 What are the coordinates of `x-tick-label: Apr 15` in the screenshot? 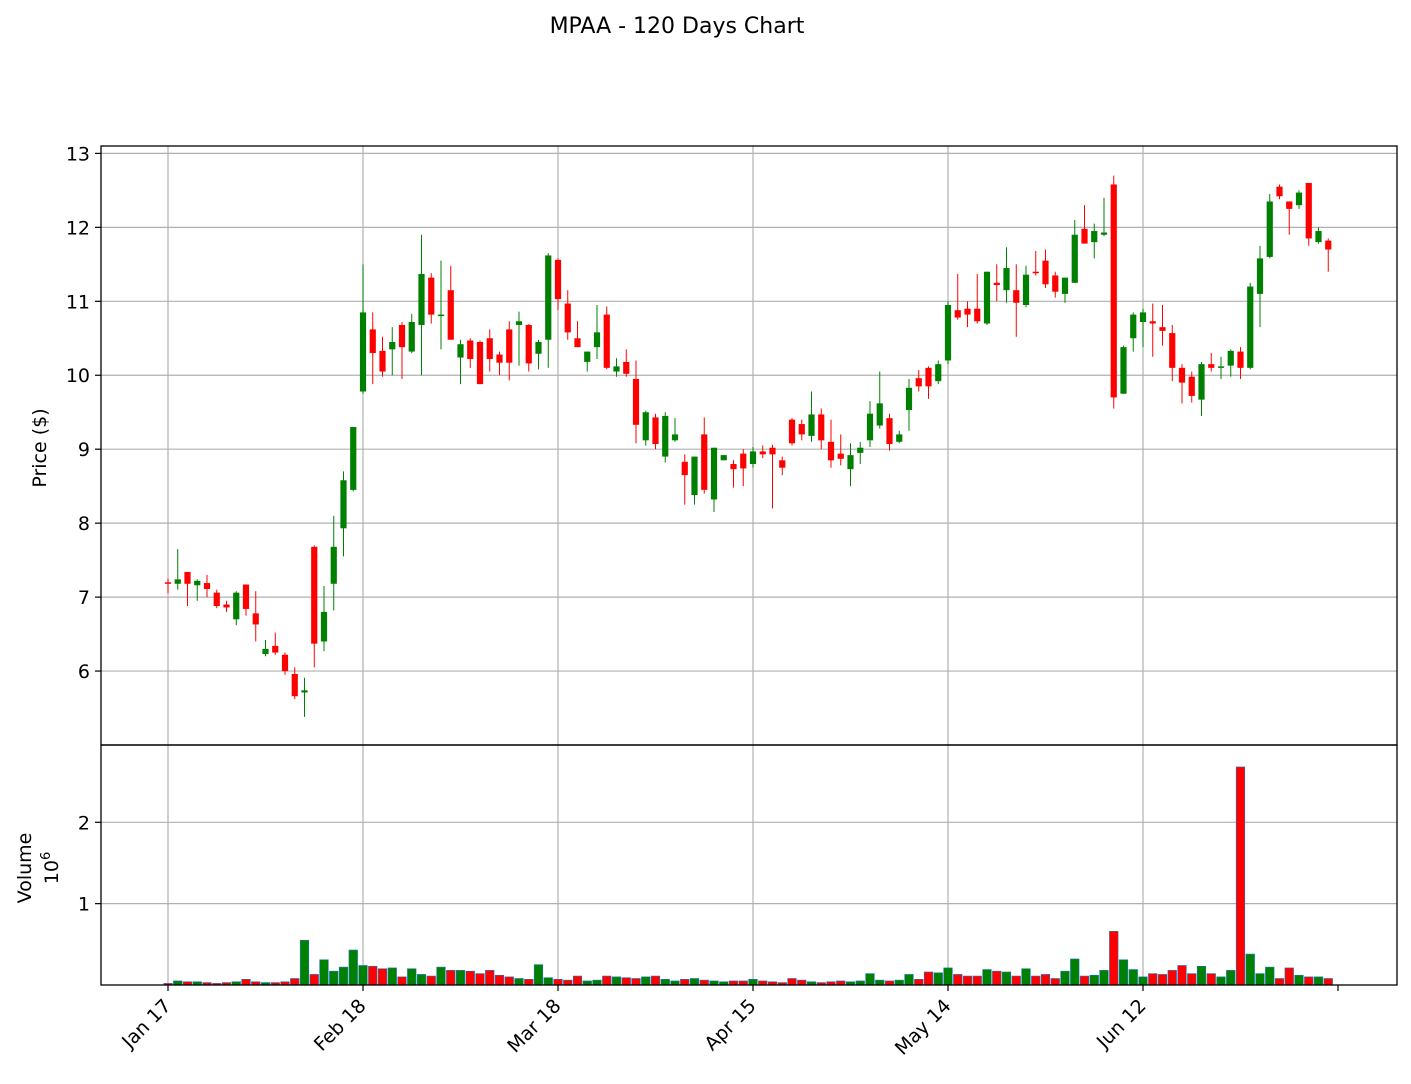 It's located at (730, 1025).